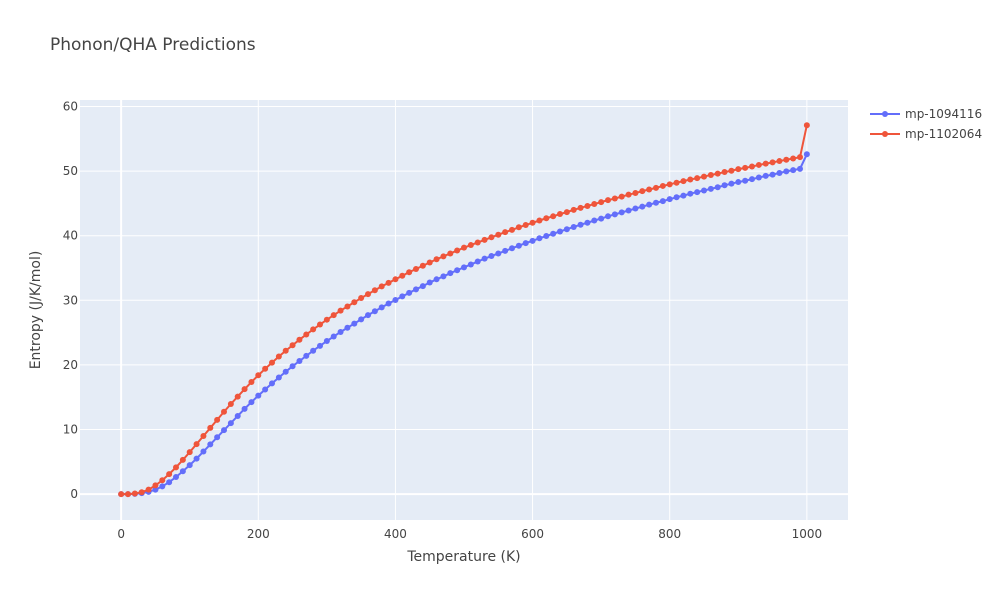 This screenshot has width=1000, height=600. I want to click on legend: mp-1094116 mp-1102064, so click(926, 124).